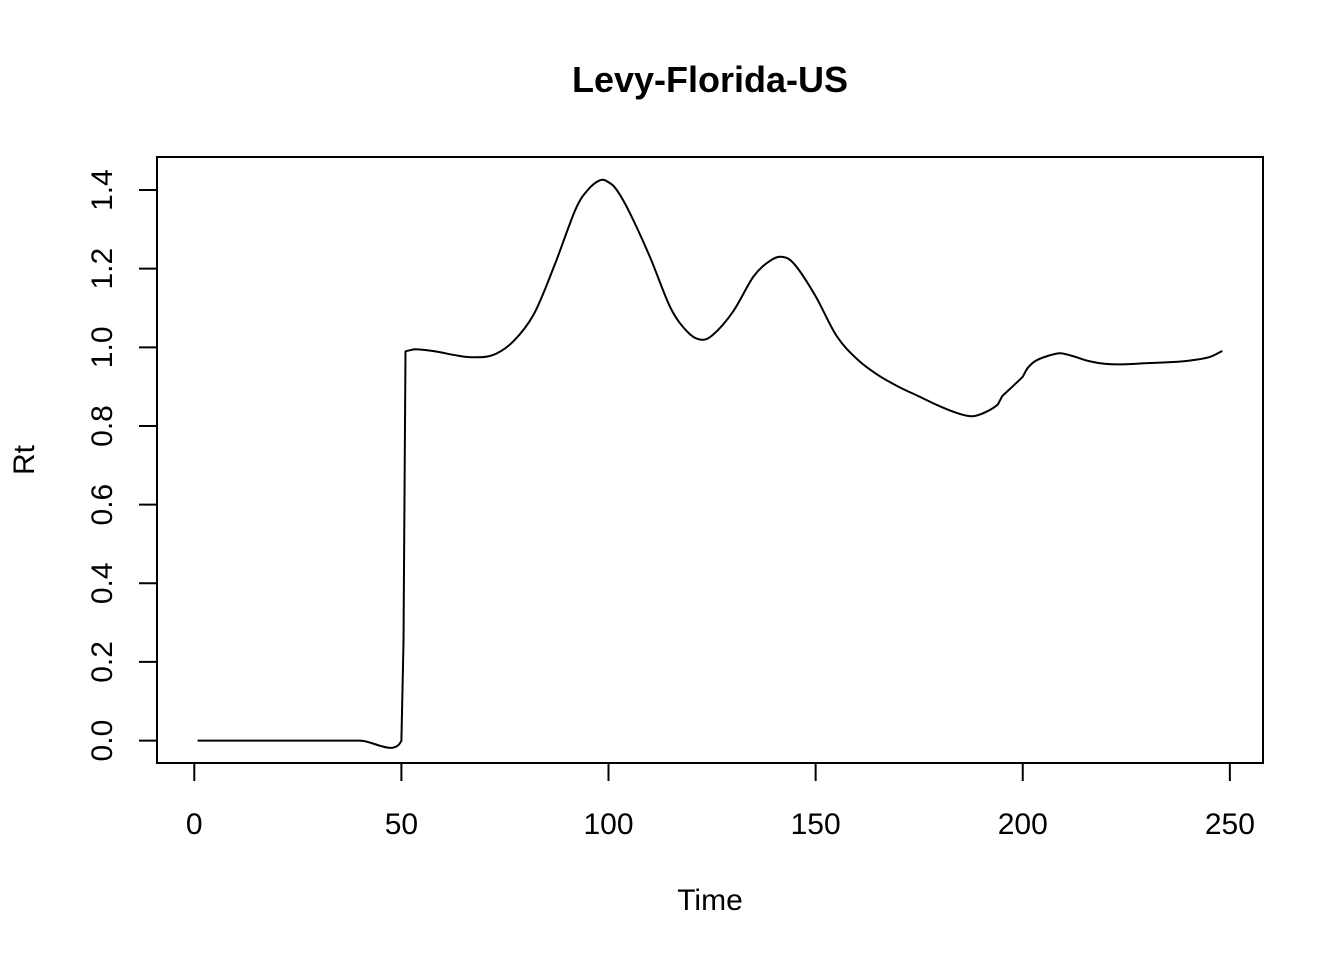  What do you see at coordinates (102, 505) in the screenshot?
I see `y-tick-label: 0.6` at bounding box center [102, 505].